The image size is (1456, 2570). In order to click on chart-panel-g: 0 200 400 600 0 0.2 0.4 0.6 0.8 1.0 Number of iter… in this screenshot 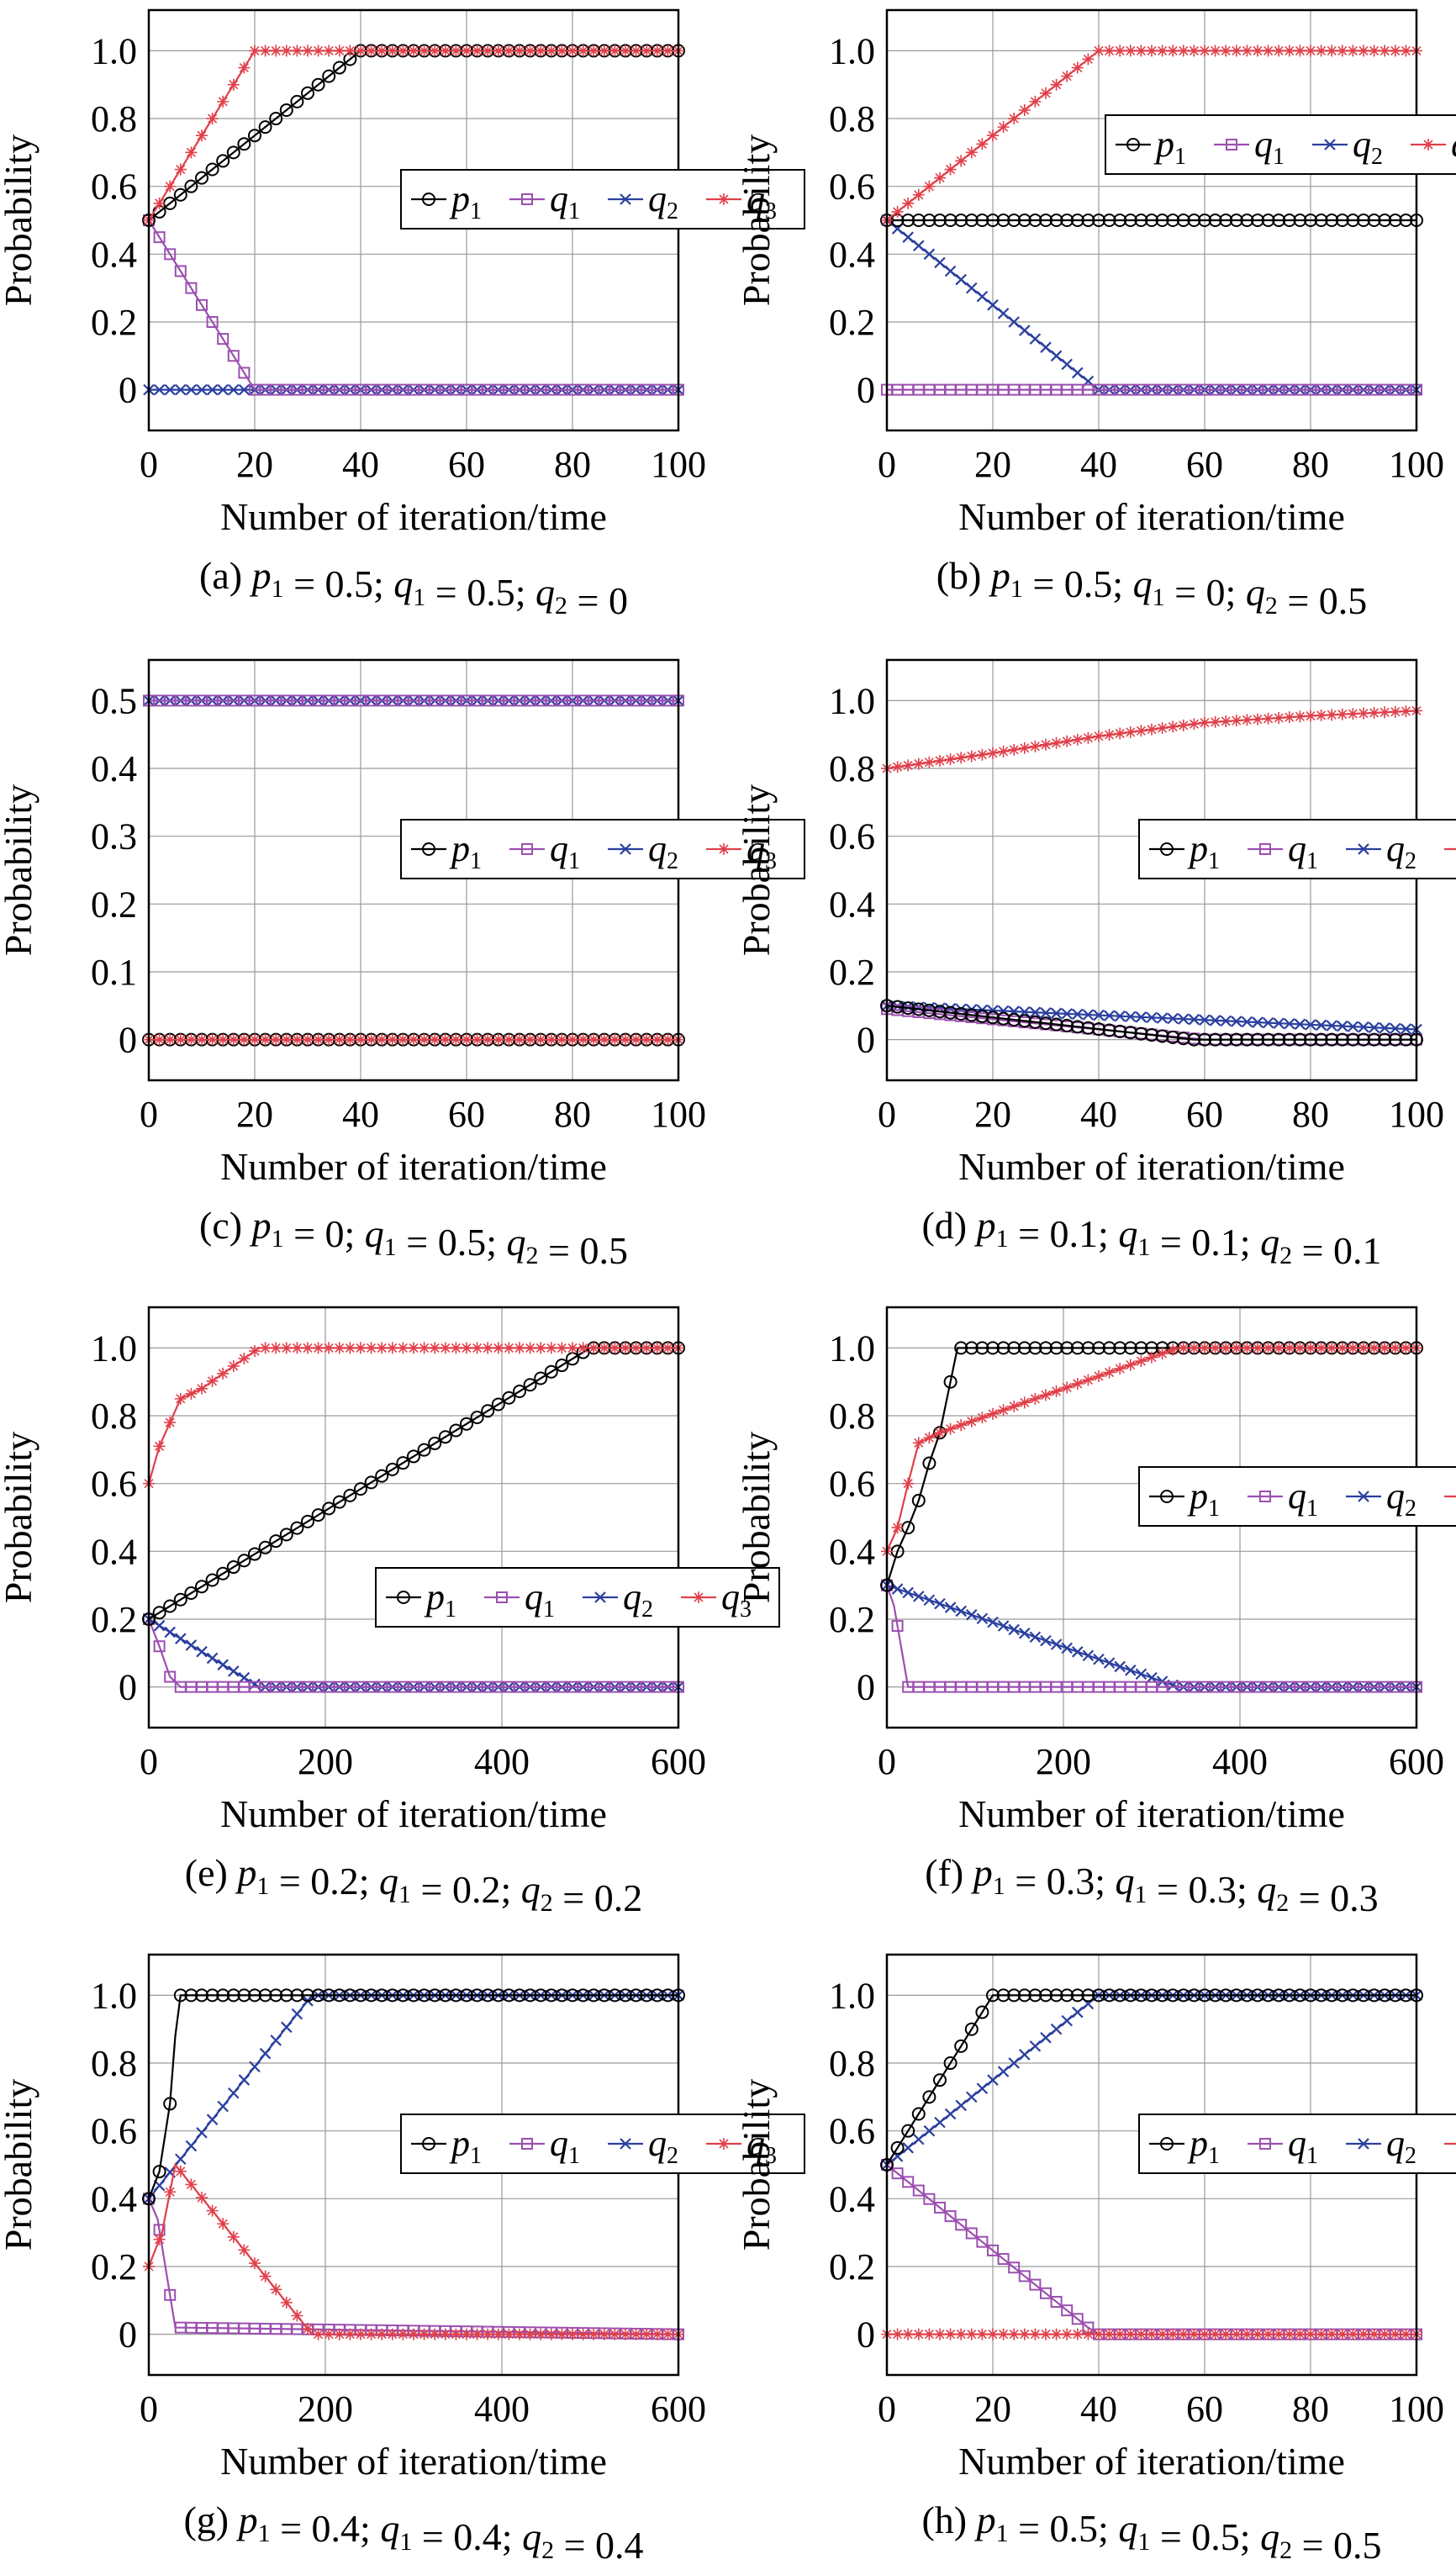, I will do `click(402, 2260)`.